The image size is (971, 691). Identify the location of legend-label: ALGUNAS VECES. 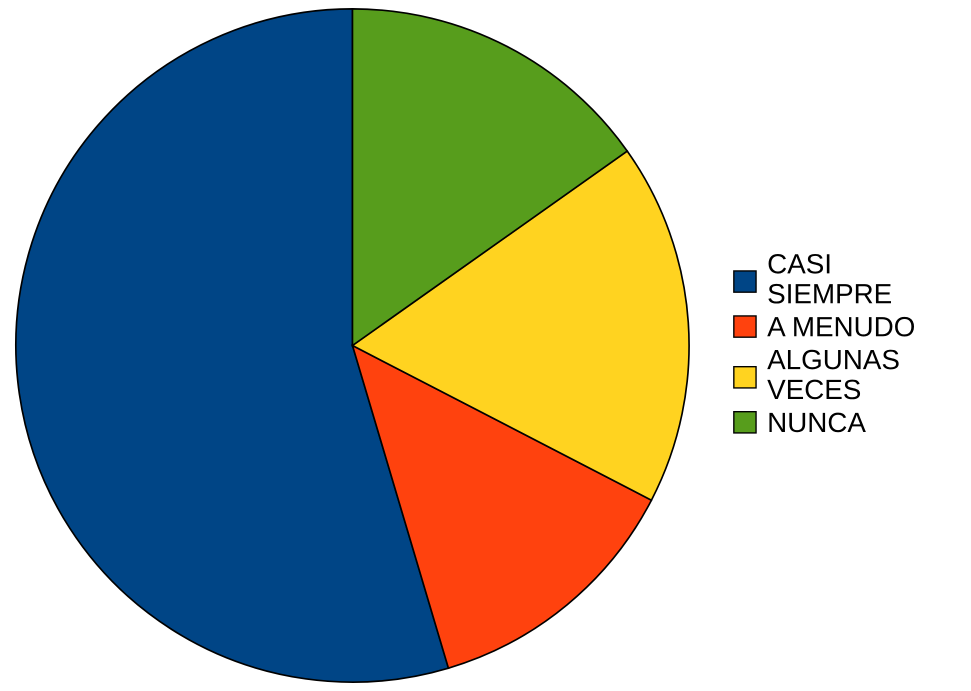
(833, 375).